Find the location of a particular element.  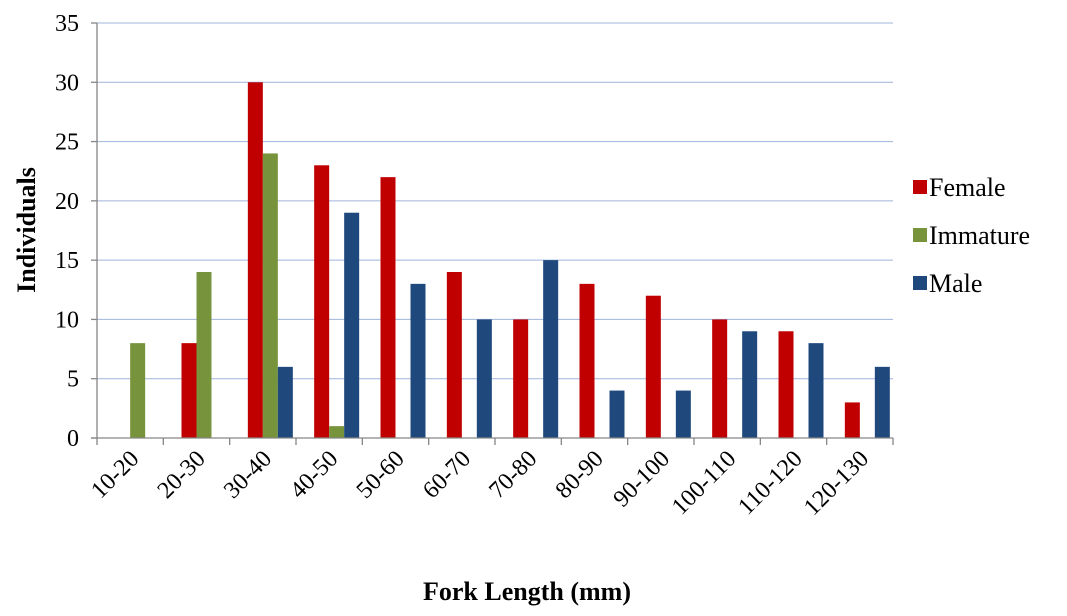

y-tick-label: 25 is located at coordinates (67, 143).